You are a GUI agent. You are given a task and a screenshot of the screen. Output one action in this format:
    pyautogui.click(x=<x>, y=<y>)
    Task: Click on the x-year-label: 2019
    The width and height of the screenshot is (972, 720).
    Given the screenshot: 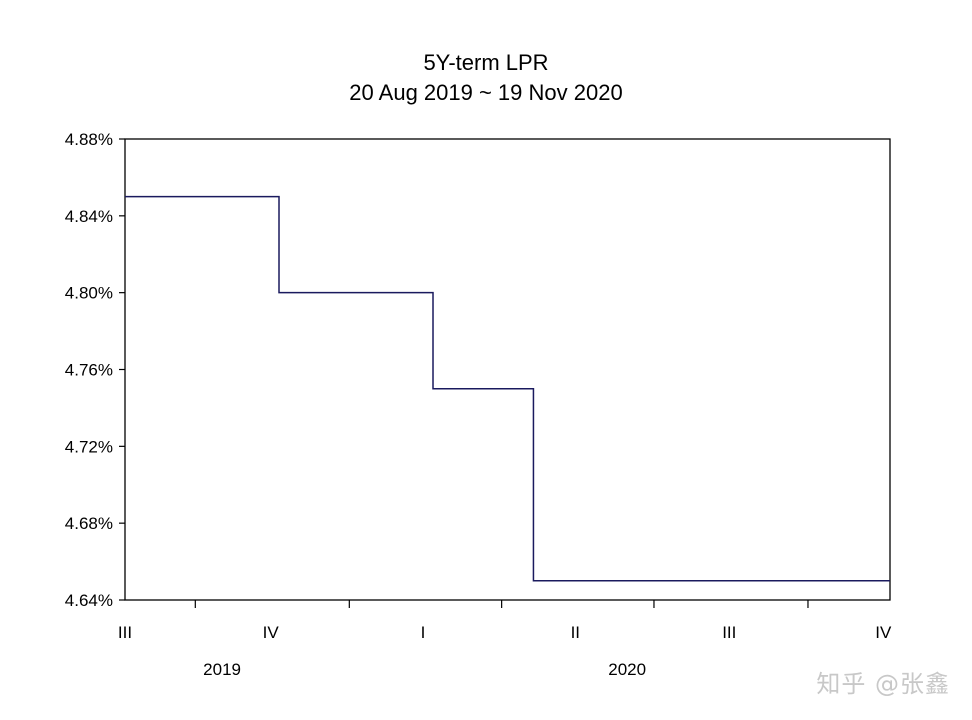 What is the action you would take?
    pyautogui.click(x=222, y=669)
    